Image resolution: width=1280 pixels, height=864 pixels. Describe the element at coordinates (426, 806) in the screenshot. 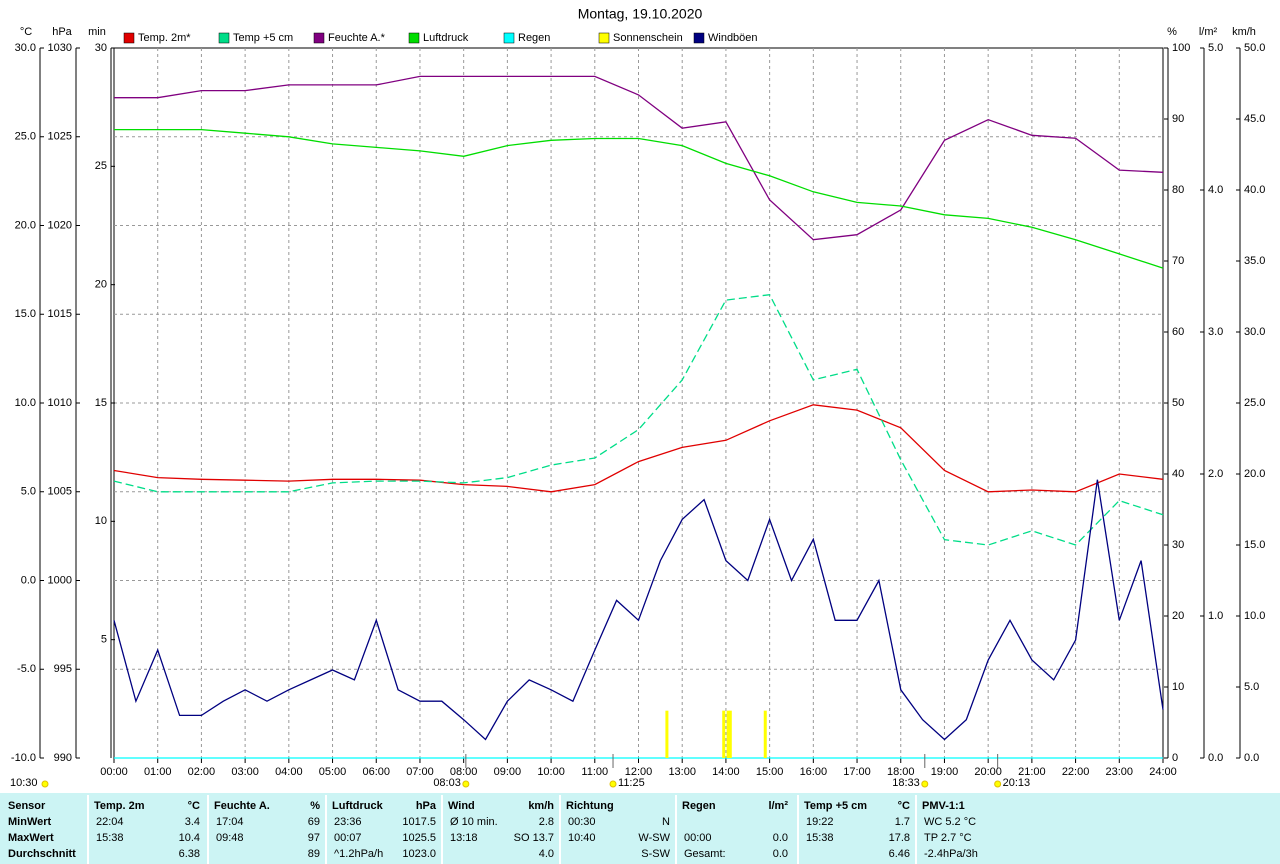

I see `summary-unit: hPa` at that location.